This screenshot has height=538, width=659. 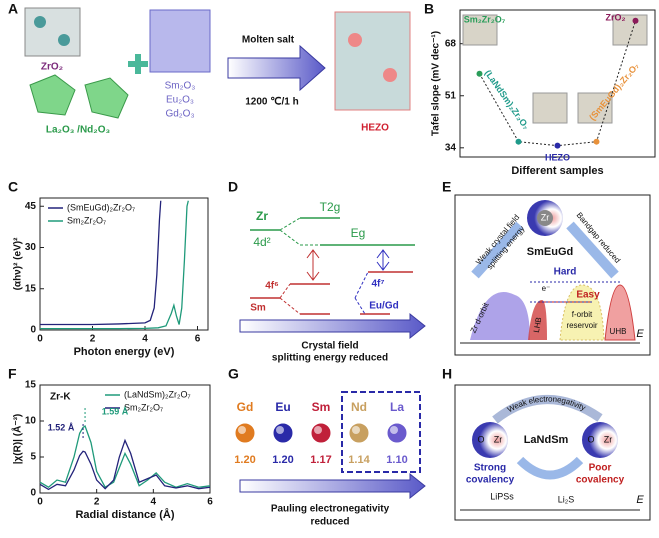 I want to click on legend-label: Sm₂Zr₂O₇, so click(x=143, y=407).